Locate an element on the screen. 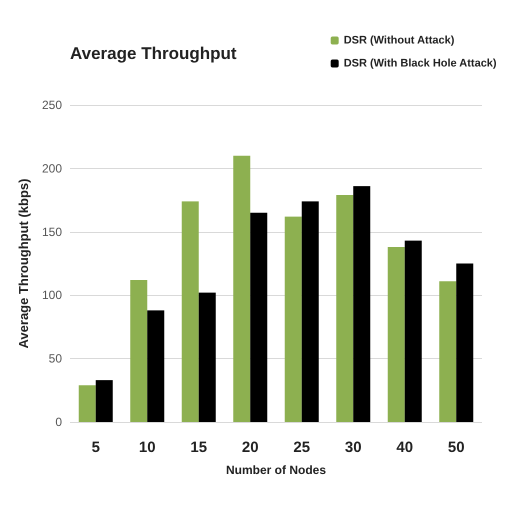  x-tick-label: 20 is located at coordinates (250, 447).